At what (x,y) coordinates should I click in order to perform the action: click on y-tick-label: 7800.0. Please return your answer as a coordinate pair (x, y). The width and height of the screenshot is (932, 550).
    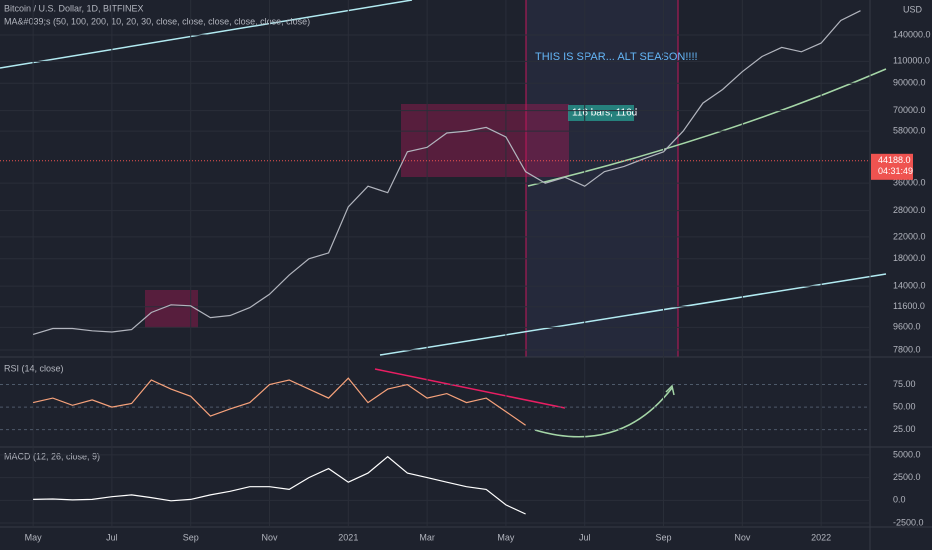
    Looking at the image, I should click on (907, 349).